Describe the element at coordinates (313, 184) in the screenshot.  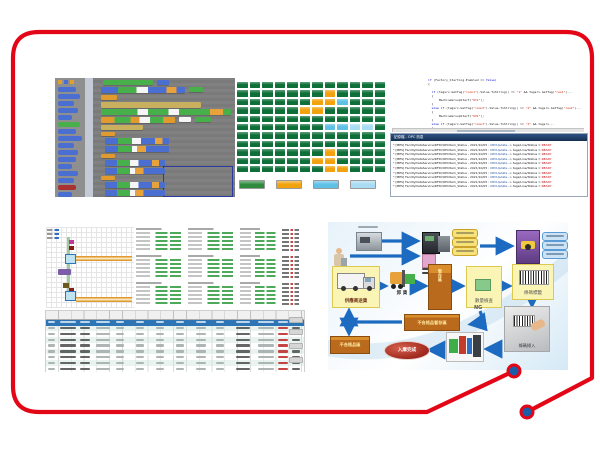
I see `status-legend` at that location.